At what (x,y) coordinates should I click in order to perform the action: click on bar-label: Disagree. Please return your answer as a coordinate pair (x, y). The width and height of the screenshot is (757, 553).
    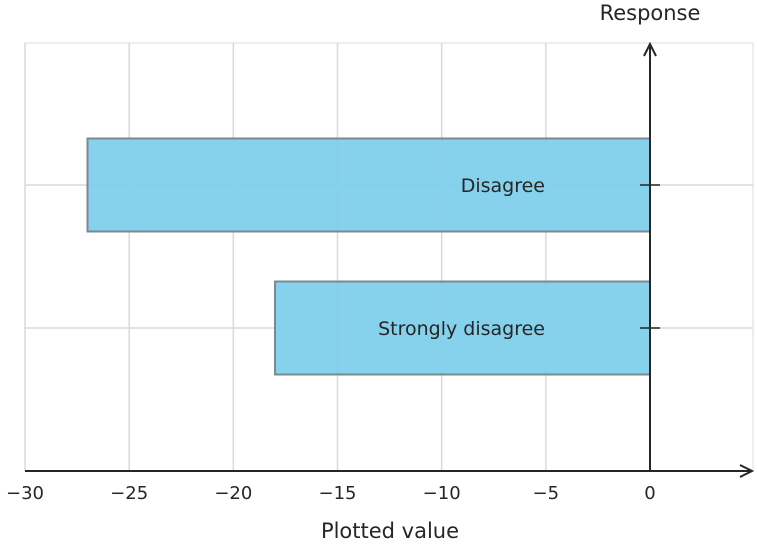
    Looking at the image, I should click on (503, 186).